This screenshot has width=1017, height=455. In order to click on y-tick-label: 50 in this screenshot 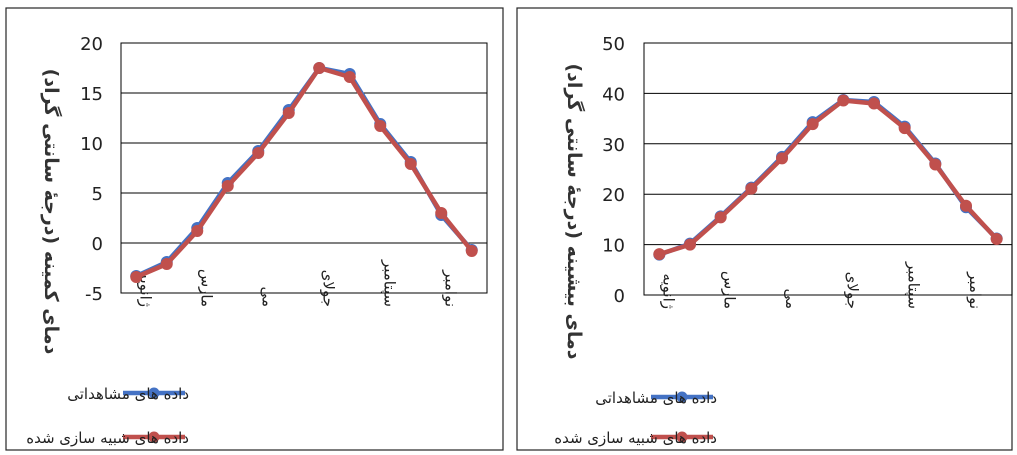, I will do `click(613, 44)`.